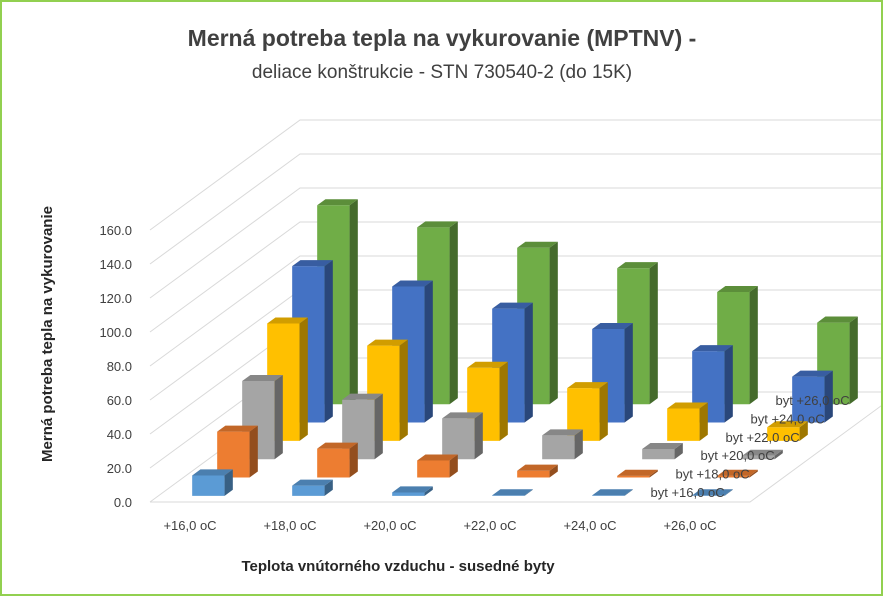 This screenshot has width=883, height=596. Describe the element at coordinates (389, 525) in the screenshot. I see `x-tick-label: +20,0 oC` at that location.